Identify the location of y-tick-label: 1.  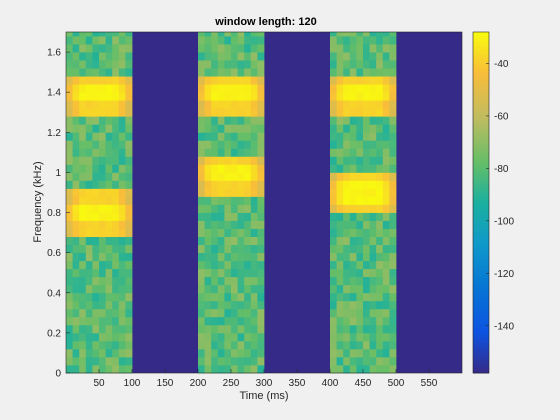
(58, 173).